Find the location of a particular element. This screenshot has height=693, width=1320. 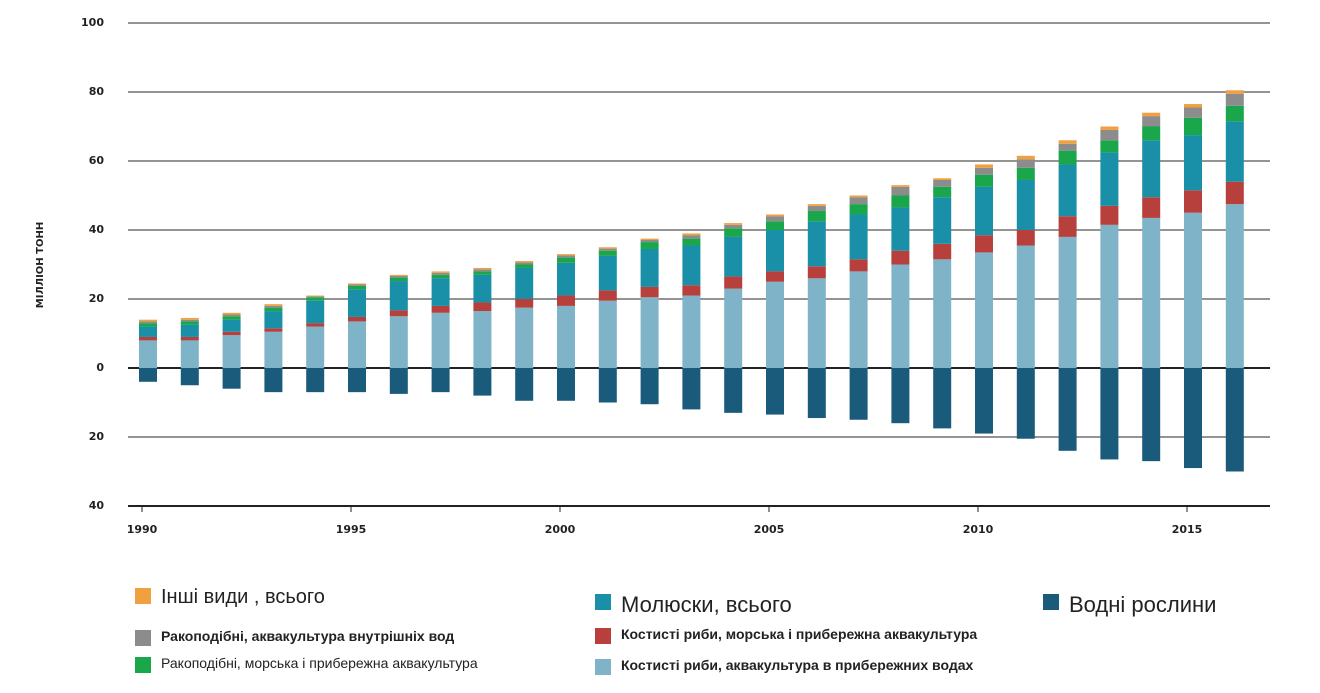

legend-item: Інші види , всього is located at coordinates (345, 597).